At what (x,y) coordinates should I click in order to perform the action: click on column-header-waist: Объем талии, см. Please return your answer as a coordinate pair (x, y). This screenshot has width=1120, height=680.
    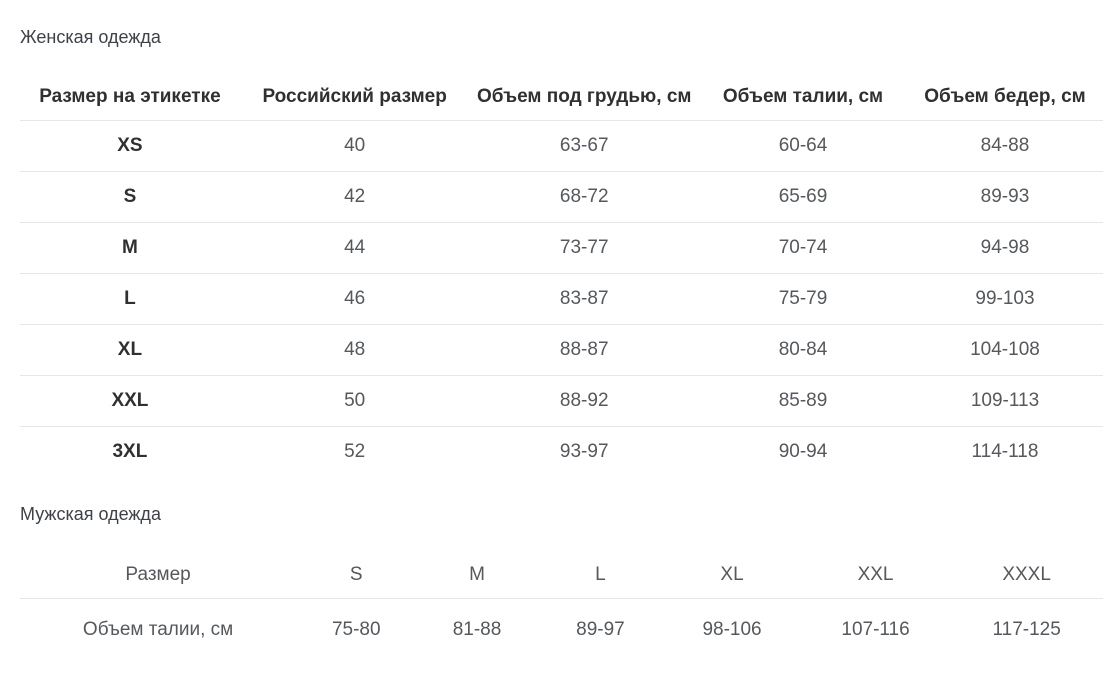
    Looking at the image, I should click on (803, 97).